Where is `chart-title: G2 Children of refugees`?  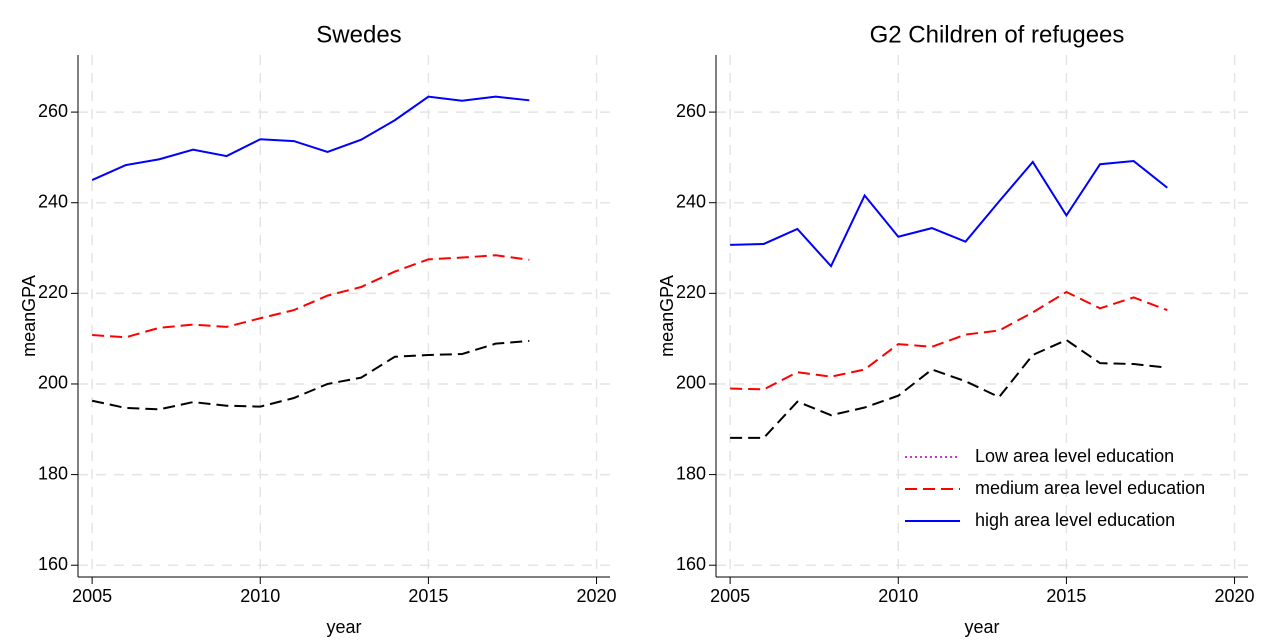
chart-title: G2 Children of refugees is located at coordinates (997, 34).